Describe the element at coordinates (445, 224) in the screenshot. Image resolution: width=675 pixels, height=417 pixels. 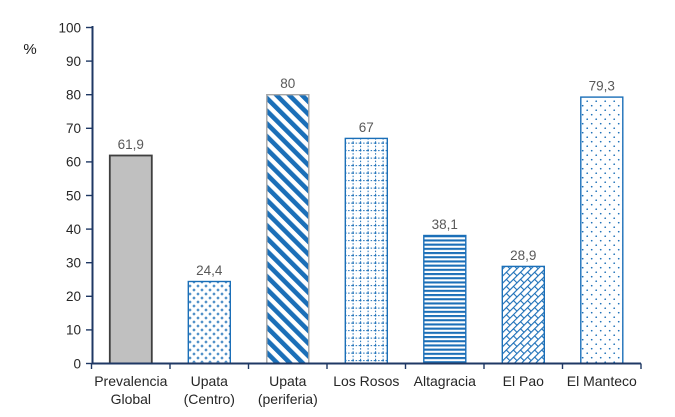
I see `value-label: 38,1` at that location.